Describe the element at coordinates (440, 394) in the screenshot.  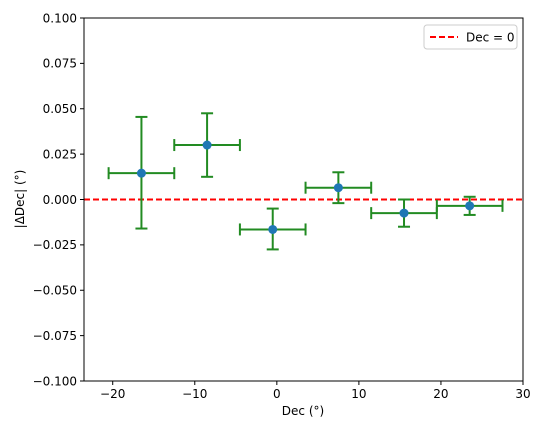
I see `x-tick-label: 20` at that location.